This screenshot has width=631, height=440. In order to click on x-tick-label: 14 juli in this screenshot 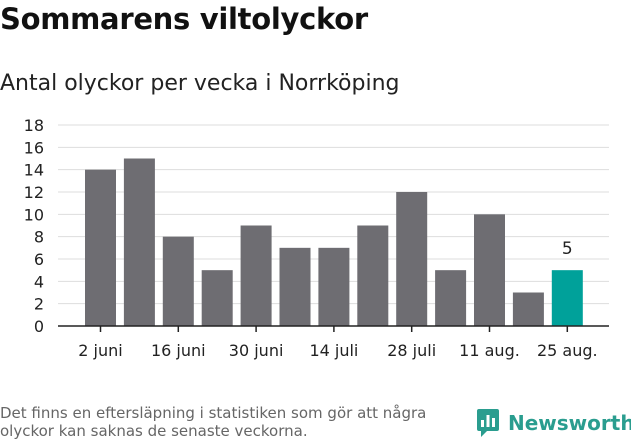, I will do `click(333, 350)`.